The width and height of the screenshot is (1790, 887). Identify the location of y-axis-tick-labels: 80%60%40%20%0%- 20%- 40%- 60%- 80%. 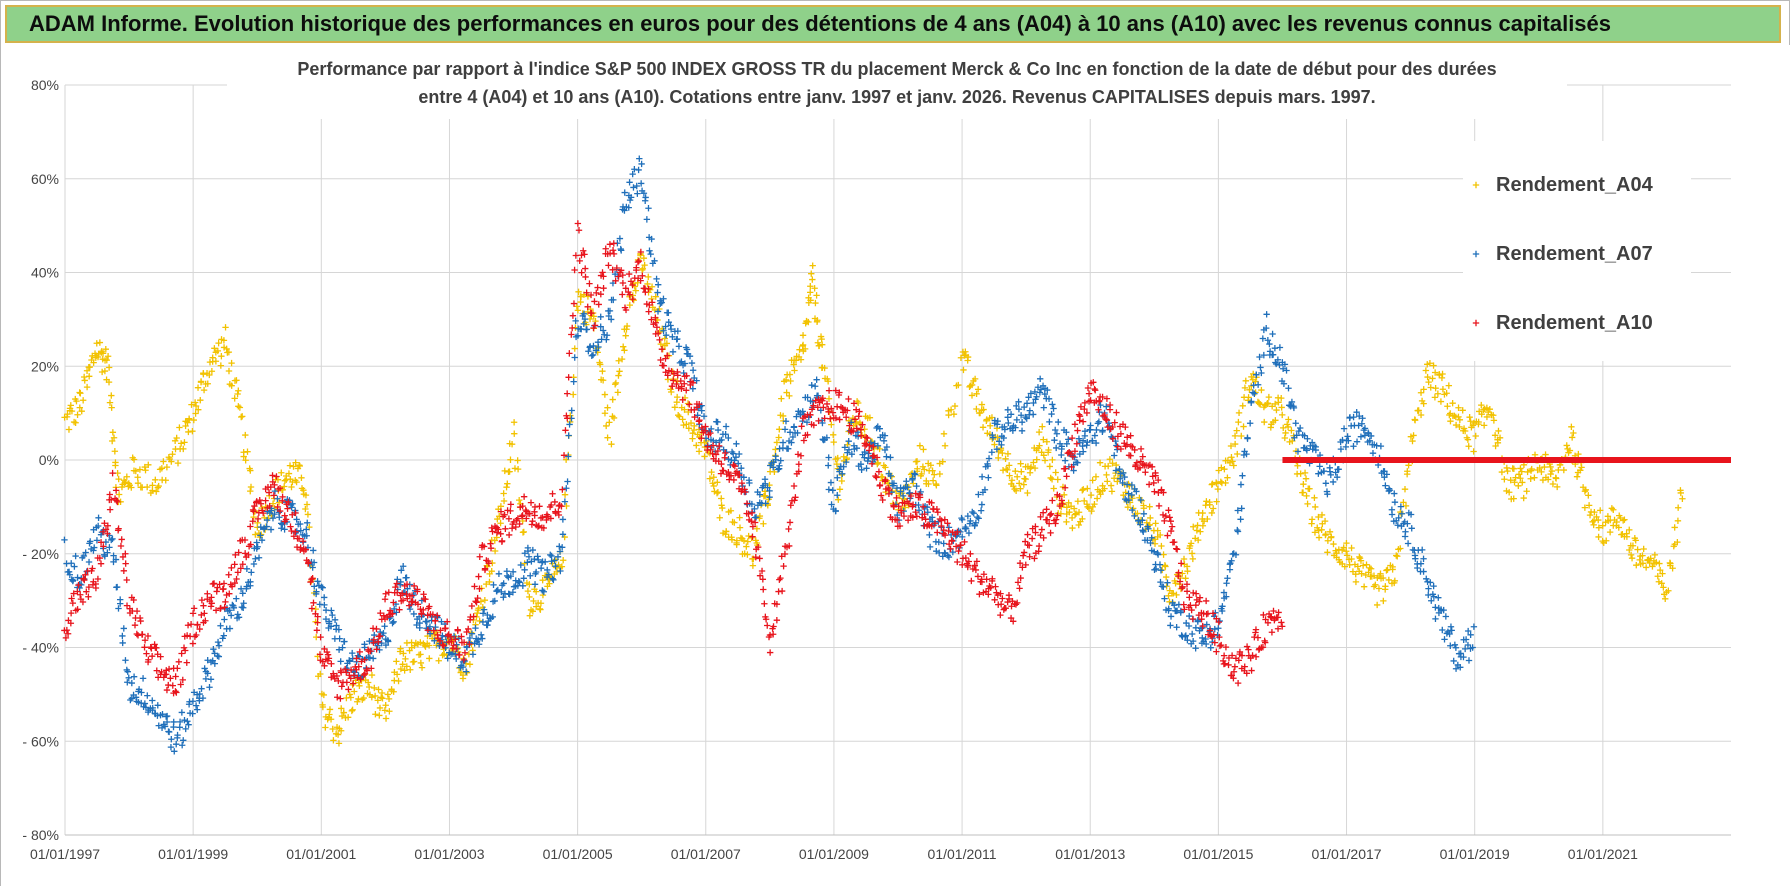
(40, 460).